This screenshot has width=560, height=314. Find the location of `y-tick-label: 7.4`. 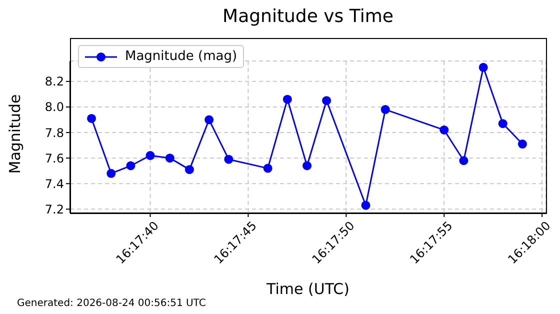

y-tick-label: 7.4 is located at coordinates (54, 183).